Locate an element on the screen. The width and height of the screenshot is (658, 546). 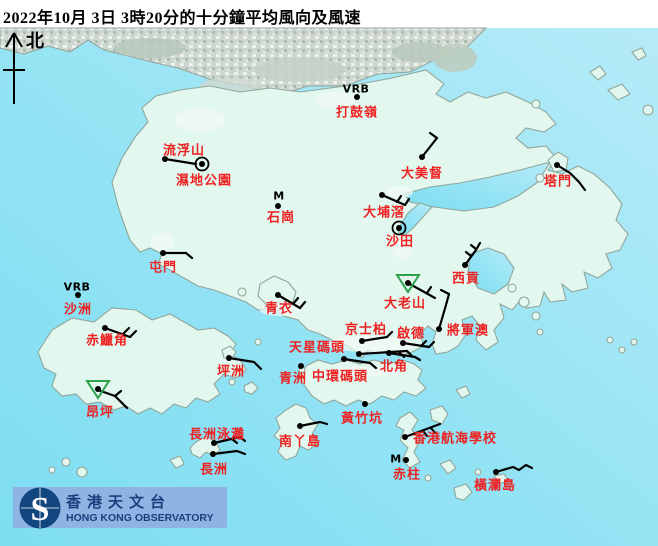
station-label-north-point: 北角 is located at coordinates (394, 366).